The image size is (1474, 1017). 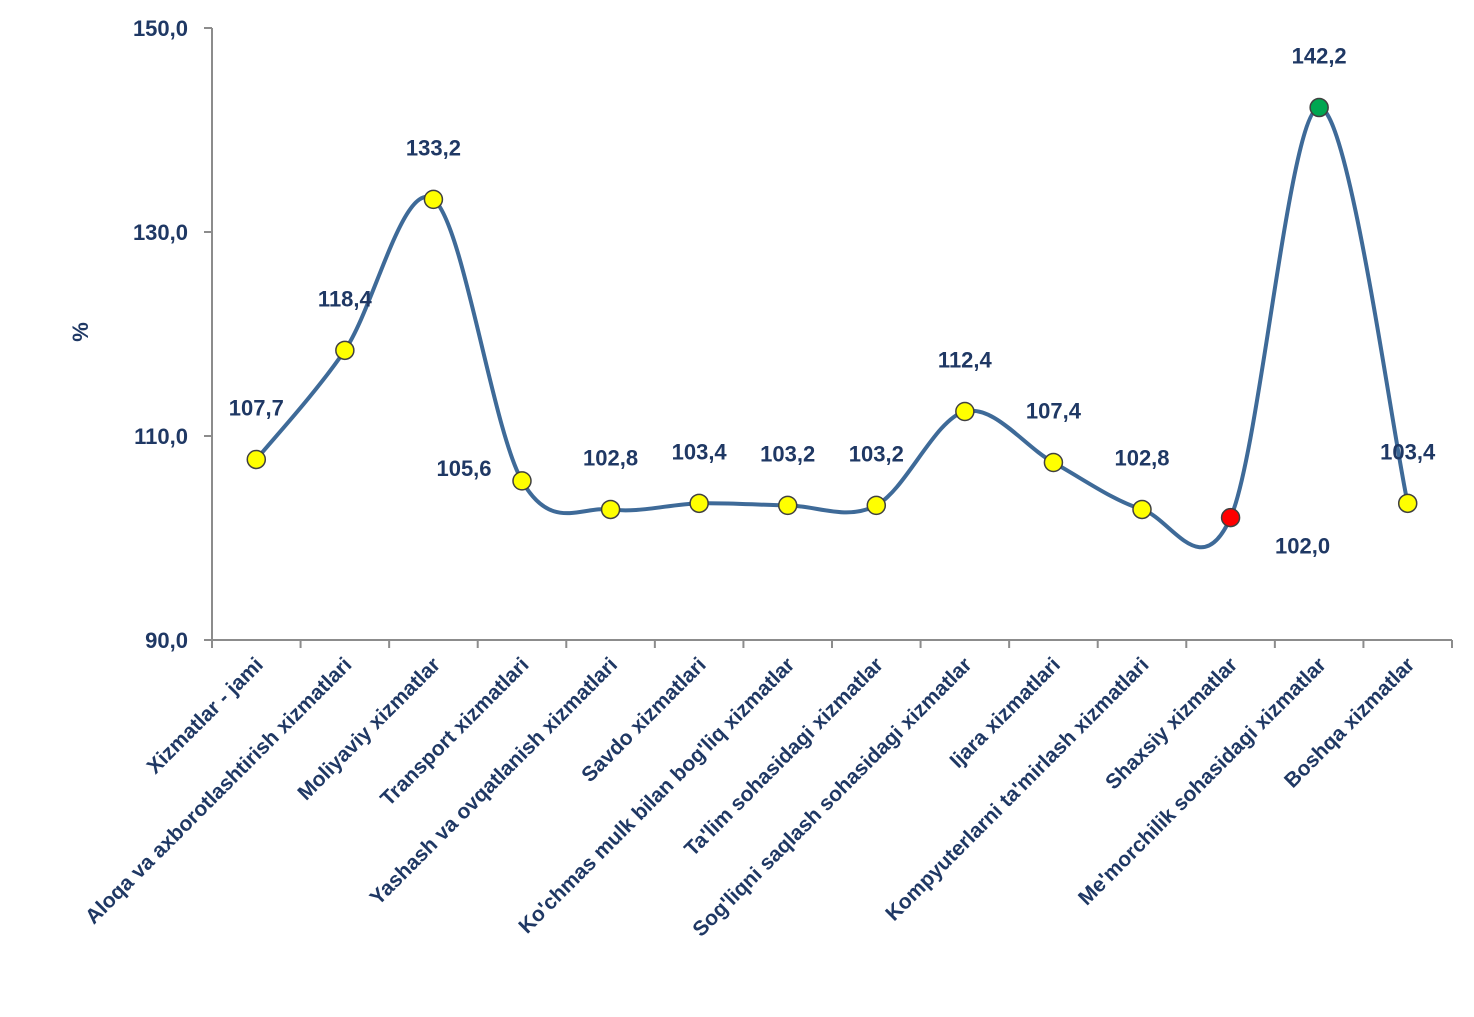 I want to click on data-value-label: 107,7, so click(x=256, y=407).